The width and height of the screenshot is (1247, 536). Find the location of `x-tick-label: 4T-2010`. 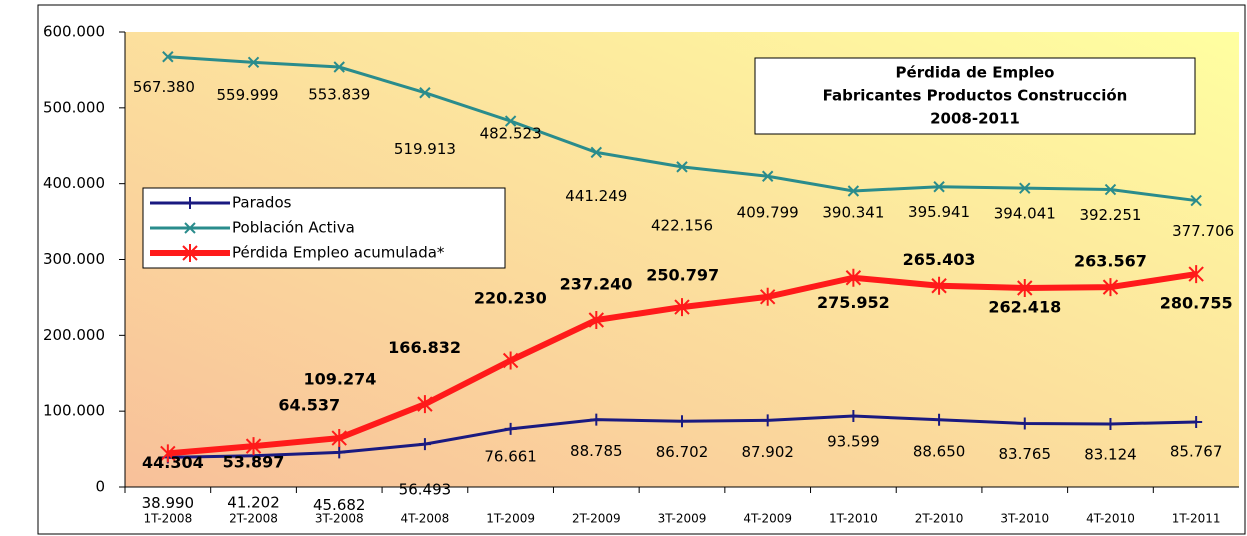

x-tick-label: 4T-2010 is located at coordinates (1110, 519).